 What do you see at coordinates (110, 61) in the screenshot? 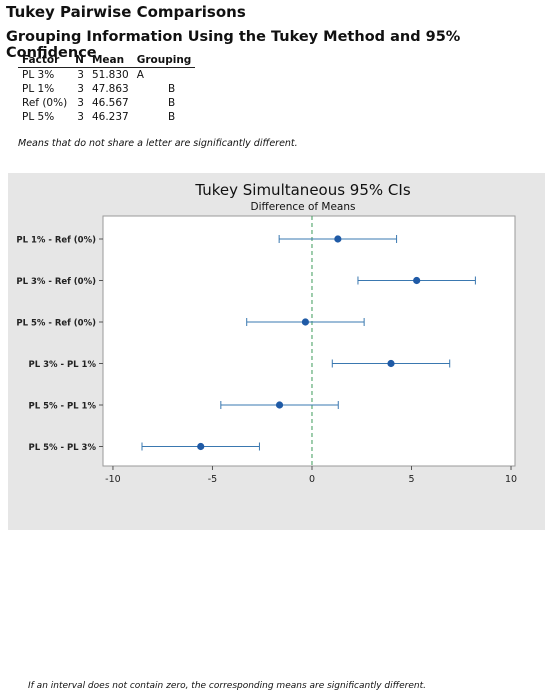
I see `col-mean: Mean` at bounding box center [110, 61].